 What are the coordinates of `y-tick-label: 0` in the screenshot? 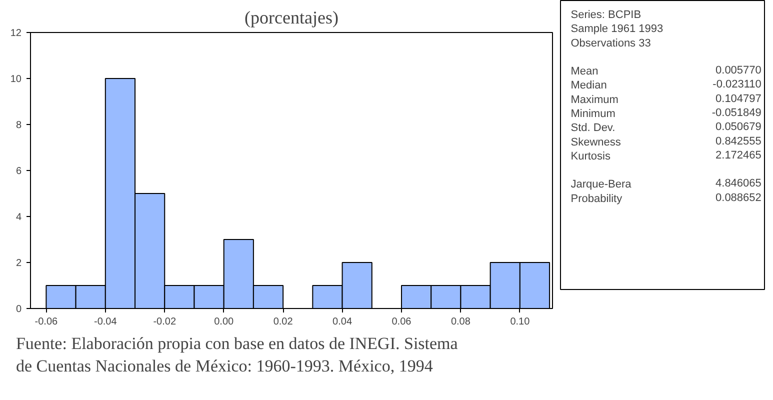 It's located at (19, 309).